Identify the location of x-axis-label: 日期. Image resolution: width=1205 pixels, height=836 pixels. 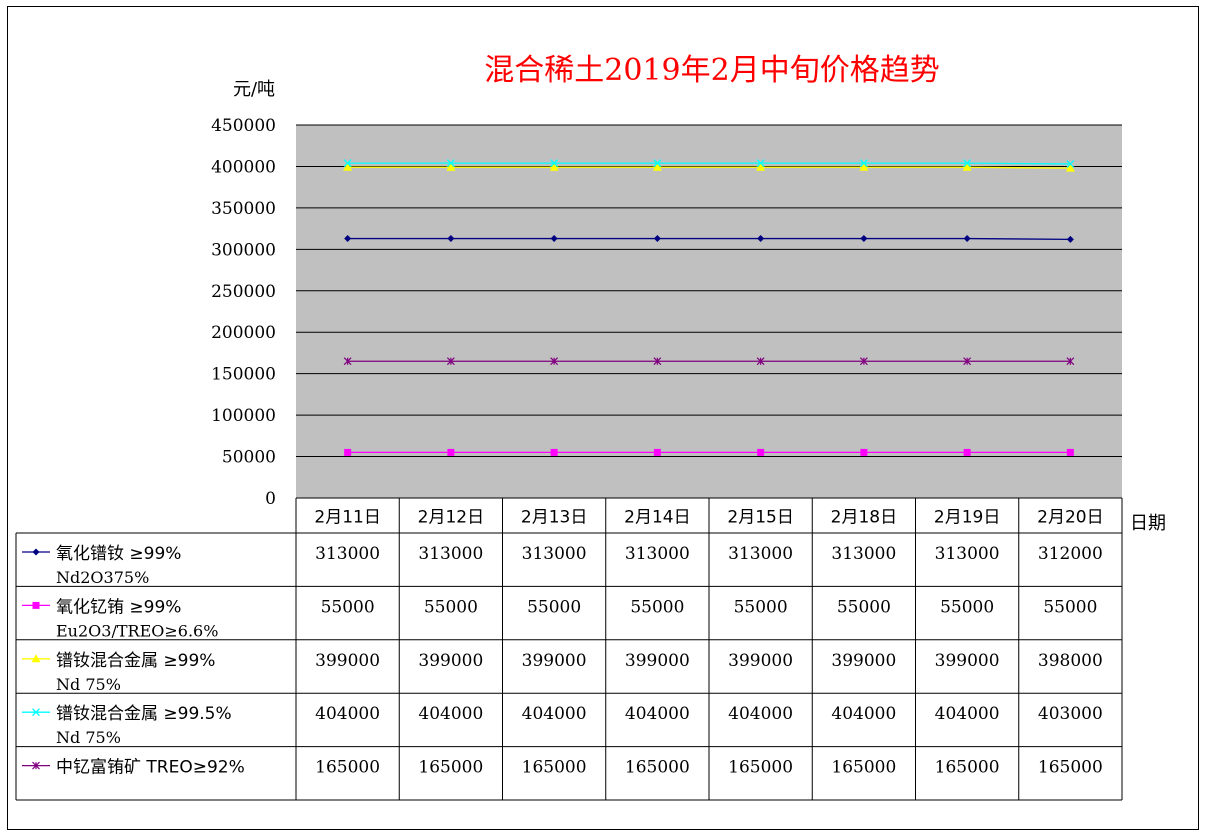
(1148, 523).